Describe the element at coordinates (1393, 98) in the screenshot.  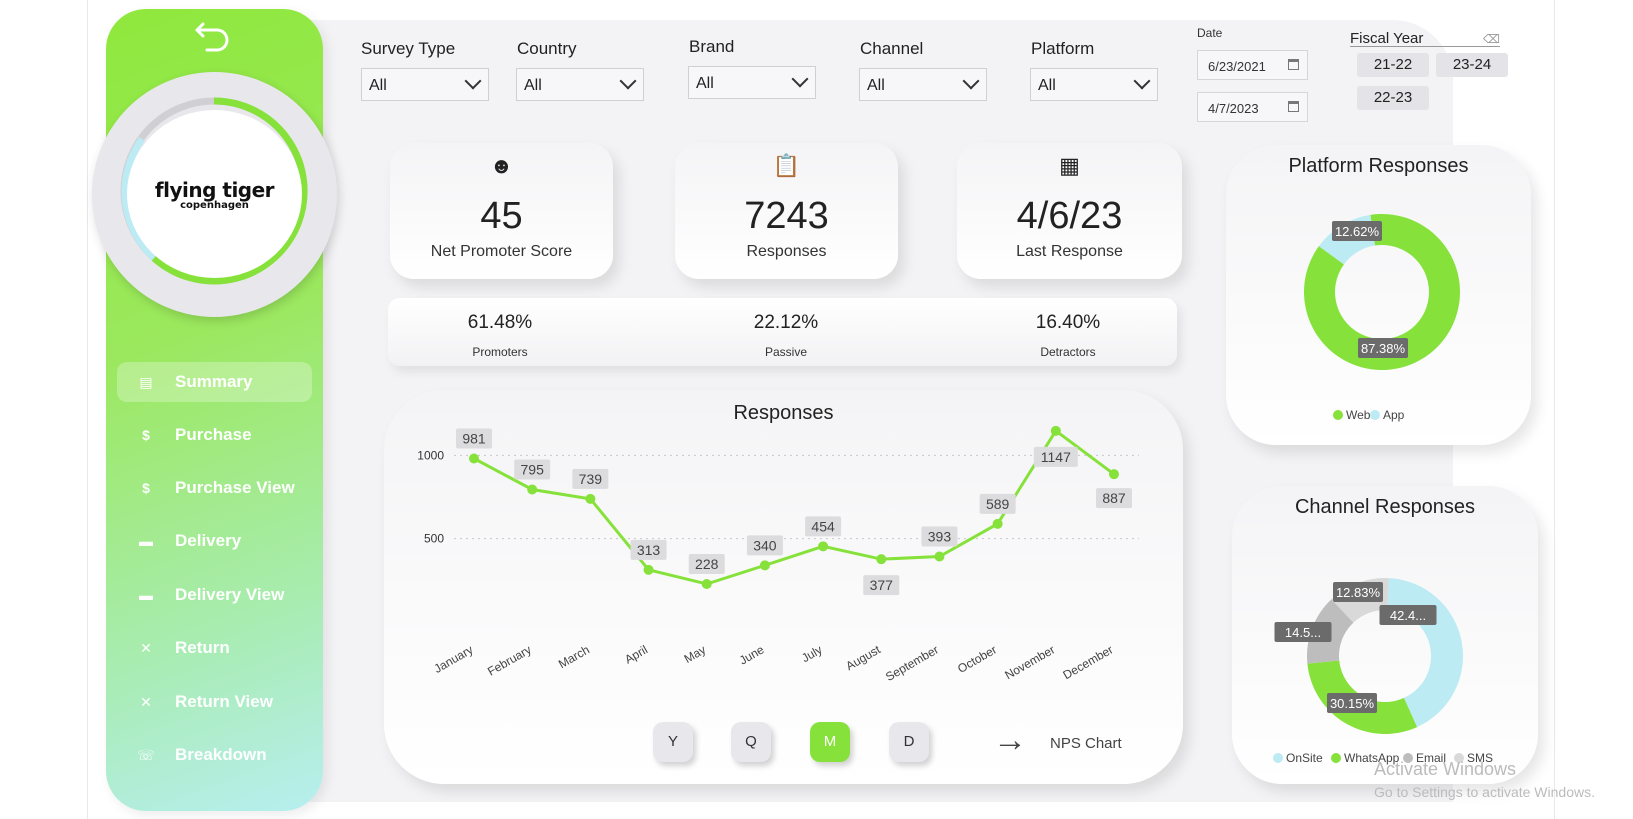
I see `fiscal-year-22-23: 22-23` at that location.